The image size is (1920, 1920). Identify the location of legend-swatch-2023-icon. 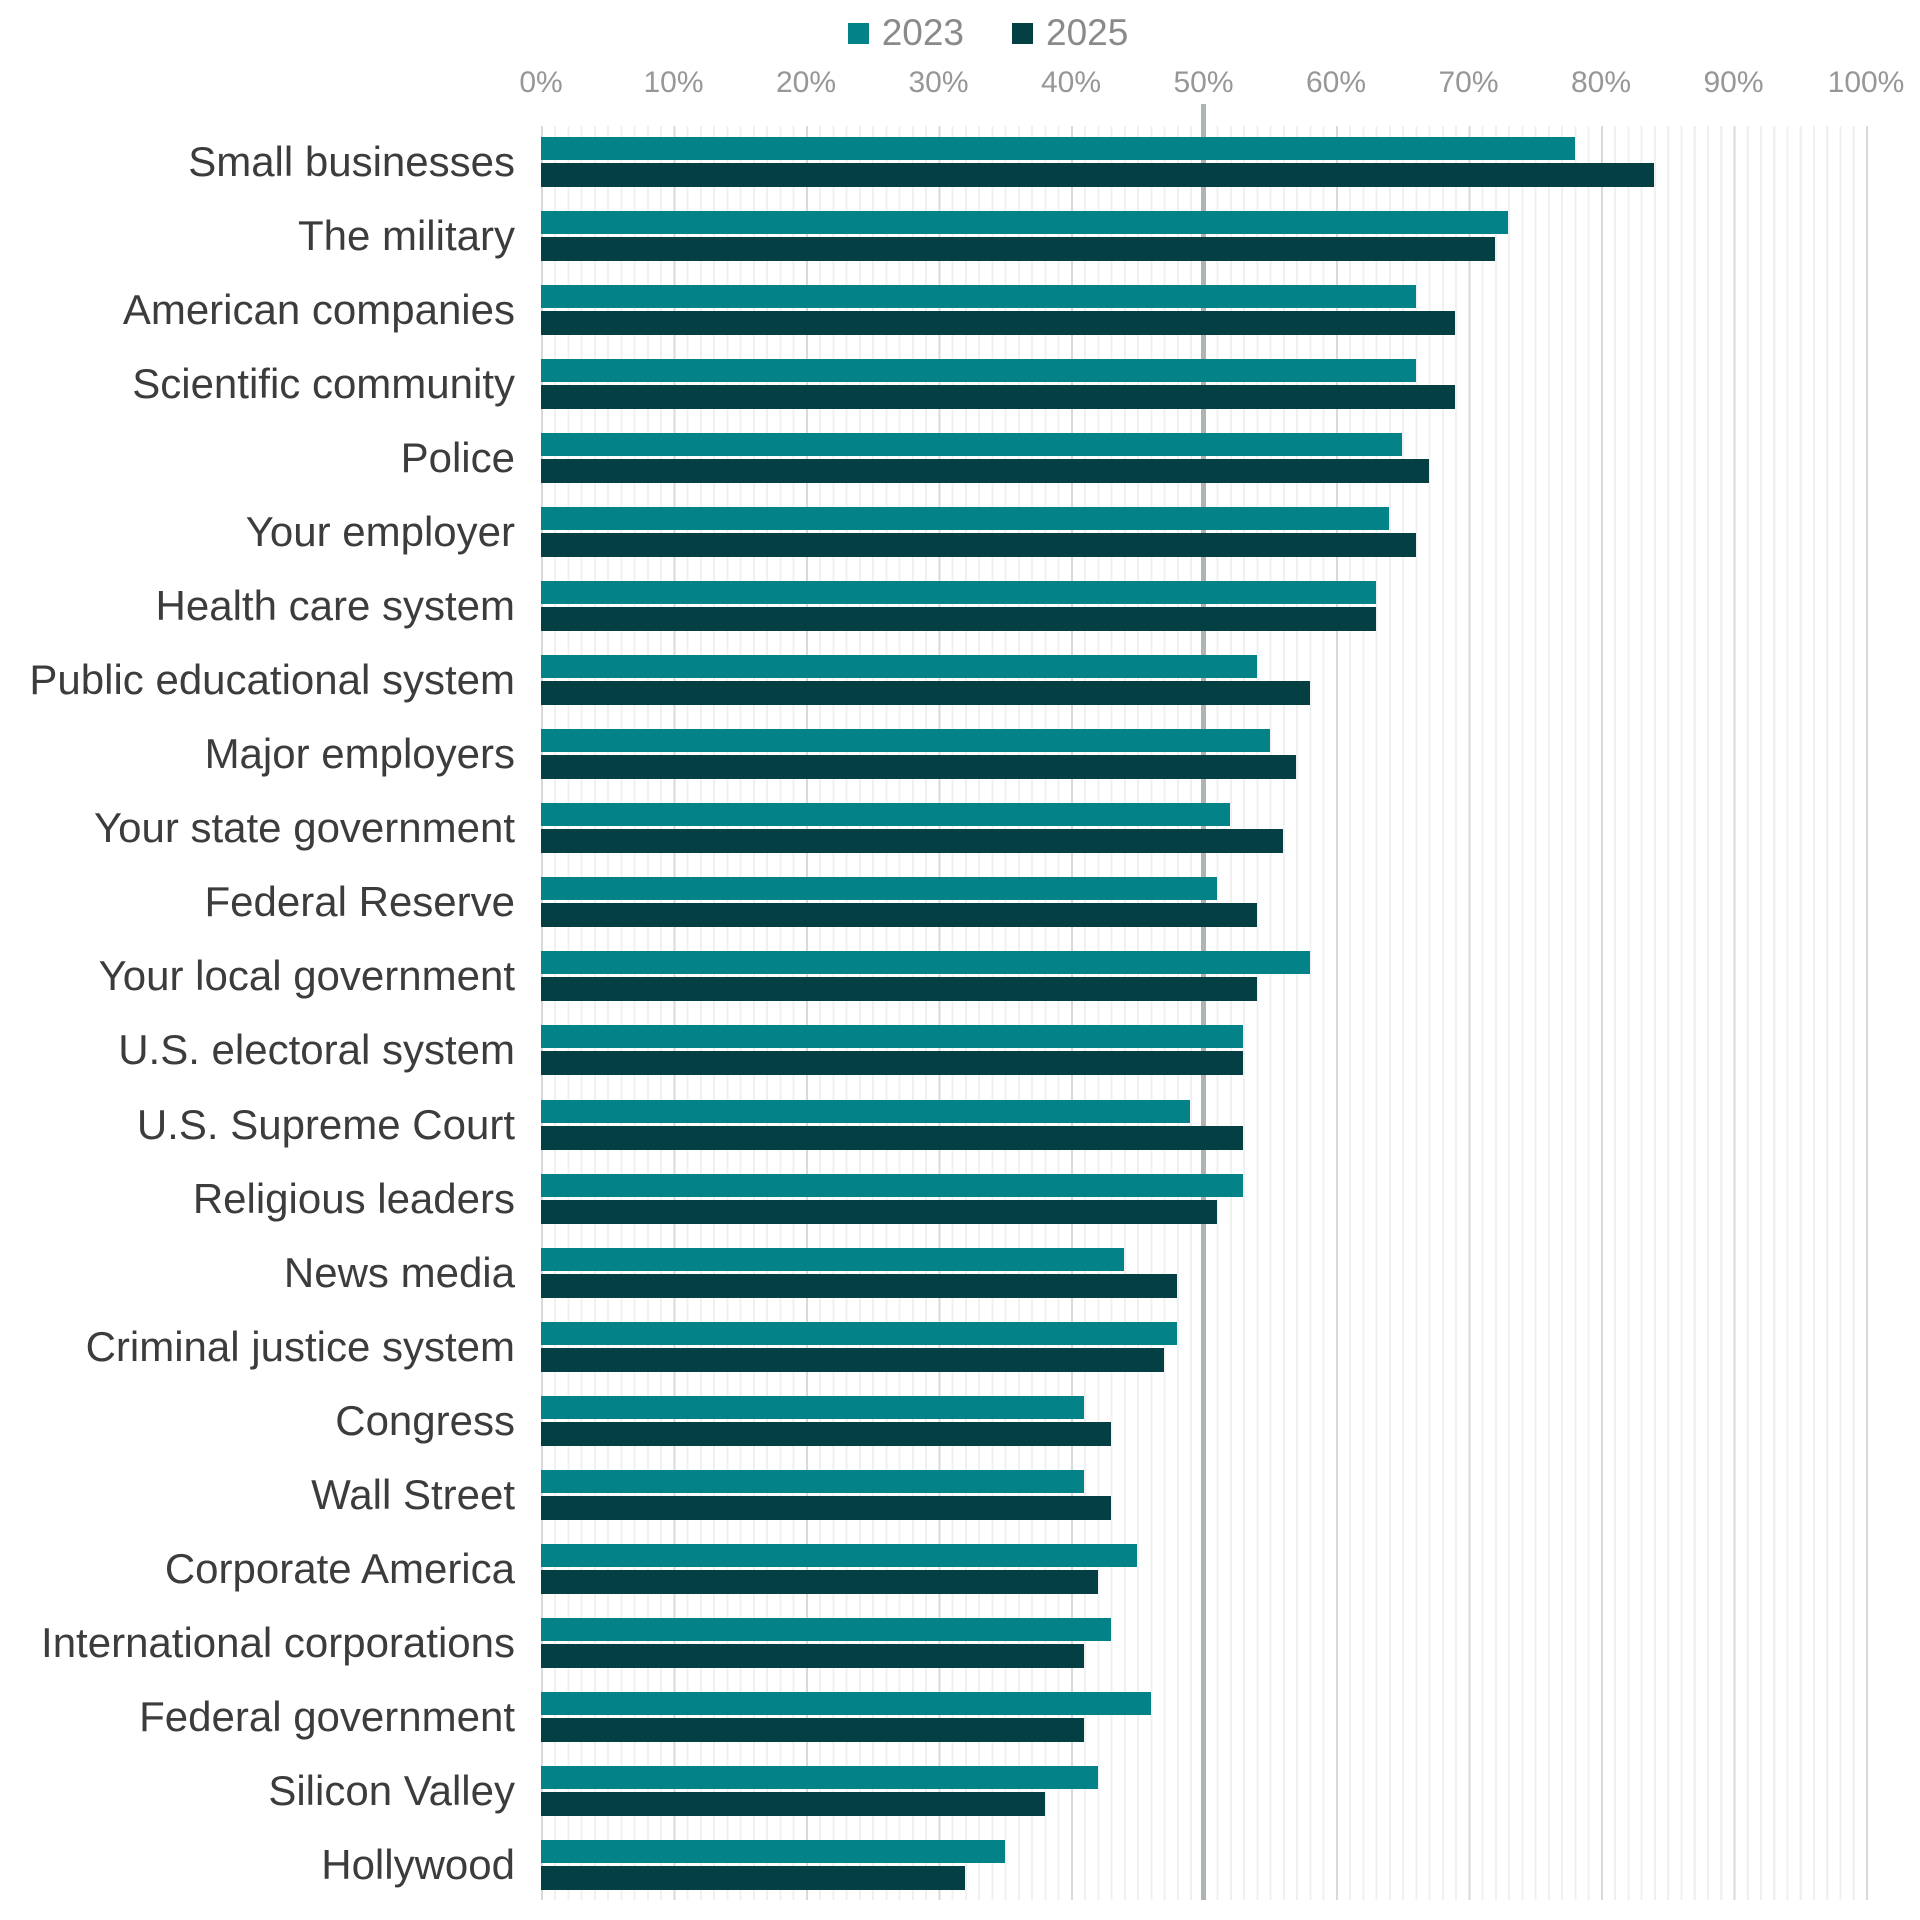
(858, 33).